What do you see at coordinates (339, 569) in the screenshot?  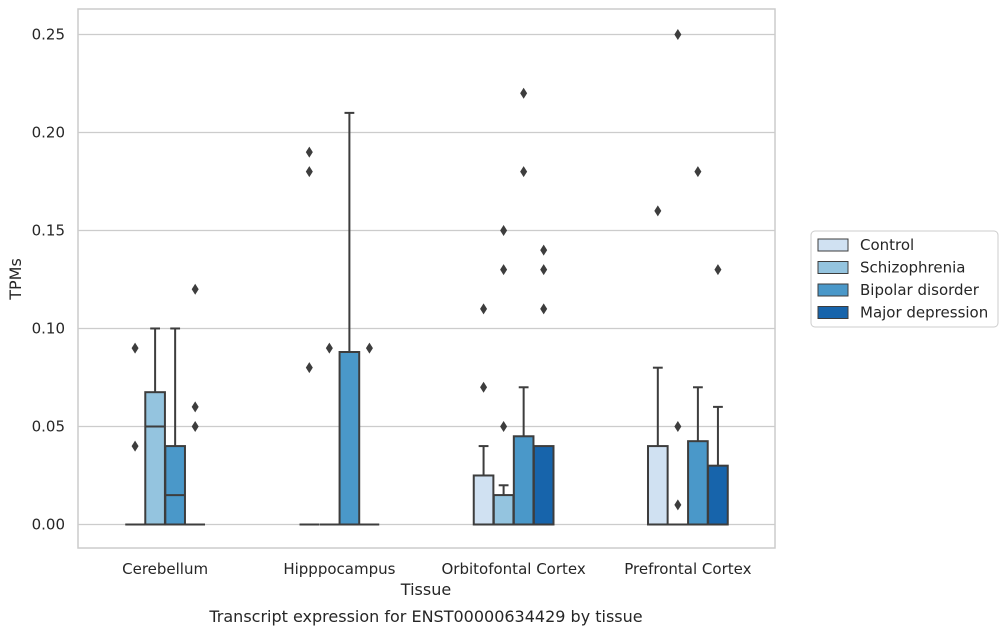 I see `x-tick-label: Hipppocampus` at bounding box center [339, 569].